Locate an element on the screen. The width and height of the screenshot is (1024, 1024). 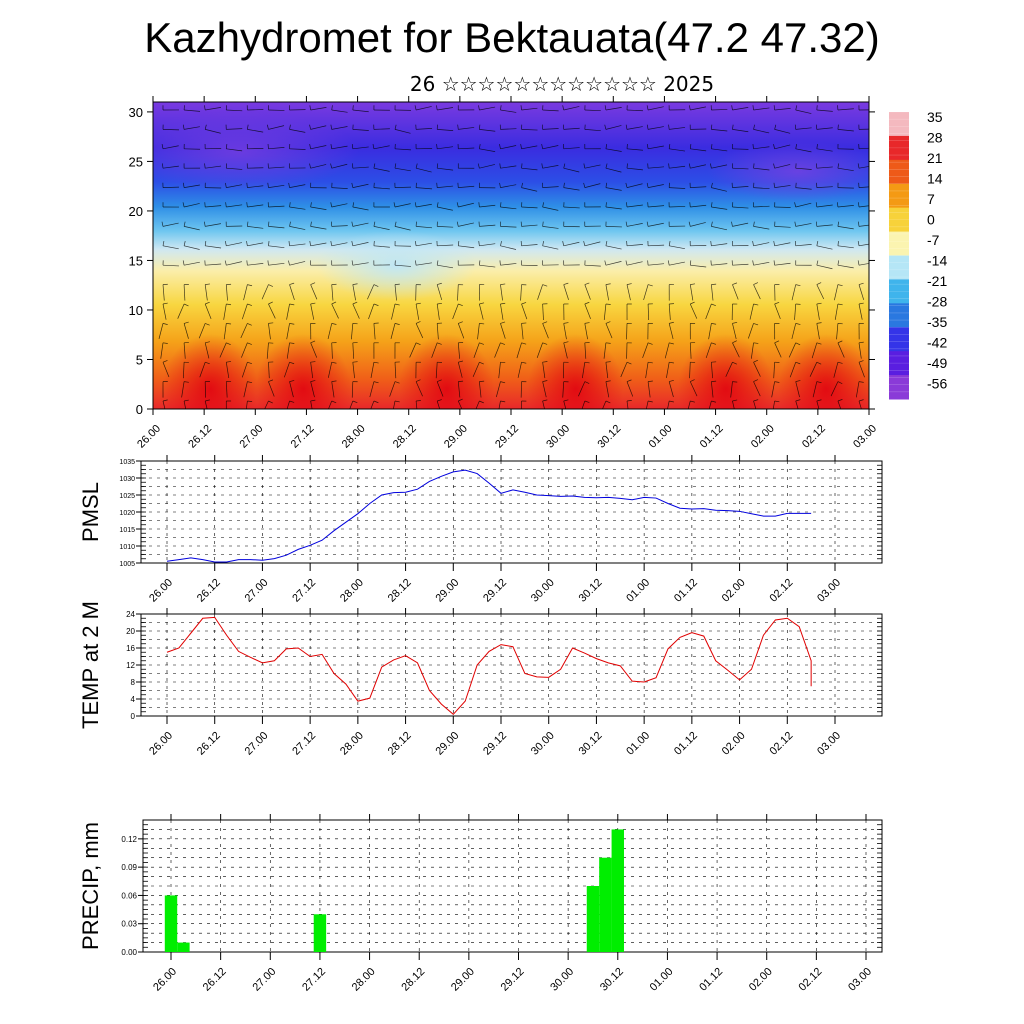
y-tick-label: 20 is located at coordinates (136, 211).